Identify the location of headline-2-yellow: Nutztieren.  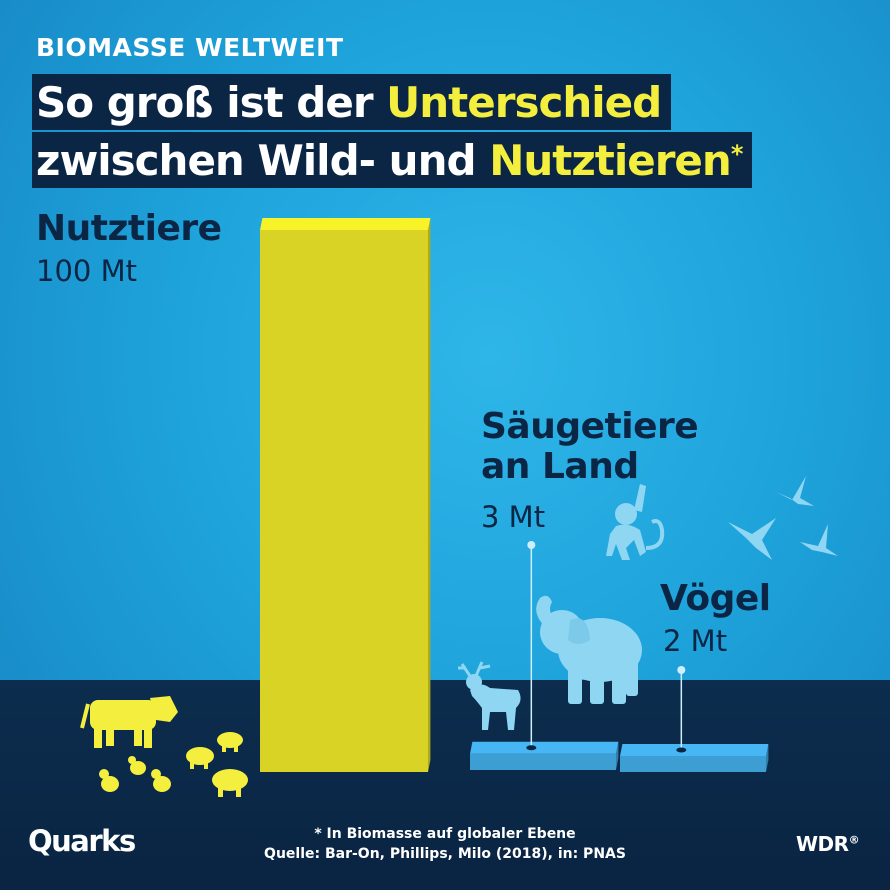
(610, 160).